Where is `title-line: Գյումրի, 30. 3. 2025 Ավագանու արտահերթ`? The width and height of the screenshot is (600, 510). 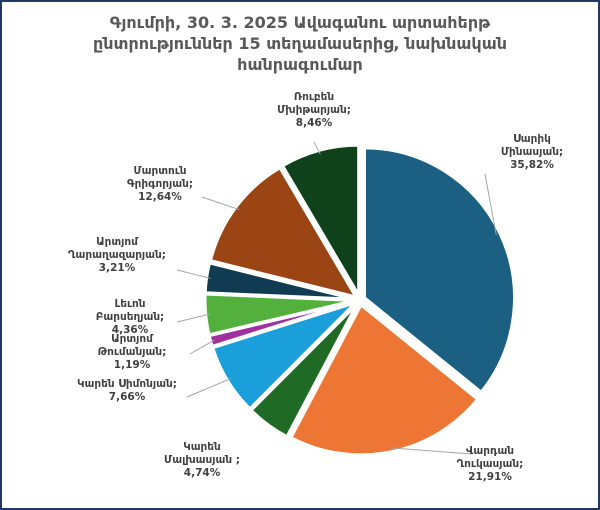
title-line: Գյումրի, 30. 3. 2025 Ավագանու արտահերթ is located at coordinates (300, 22).